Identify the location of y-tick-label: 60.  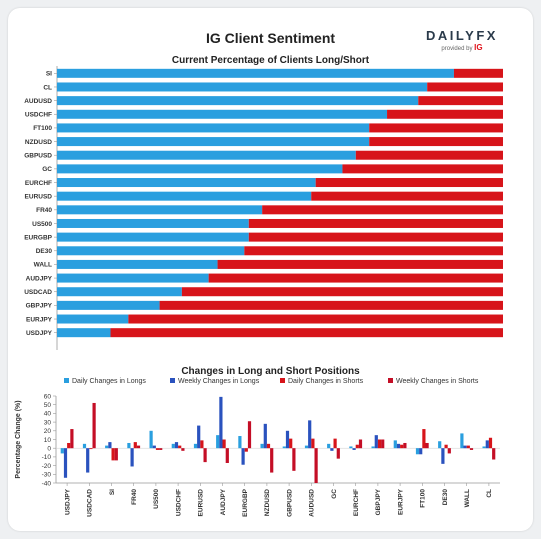
(48, 396).